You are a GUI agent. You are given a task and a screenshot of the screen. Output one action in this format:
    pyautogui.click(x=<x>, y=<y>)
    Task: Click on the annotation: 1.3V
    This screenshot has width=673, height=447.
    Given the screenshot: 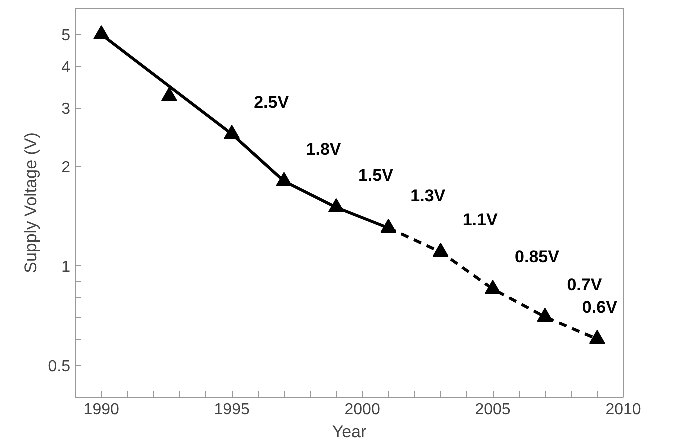 What is the action you would take?
    pyautogui.click(x=428, y=196)
    